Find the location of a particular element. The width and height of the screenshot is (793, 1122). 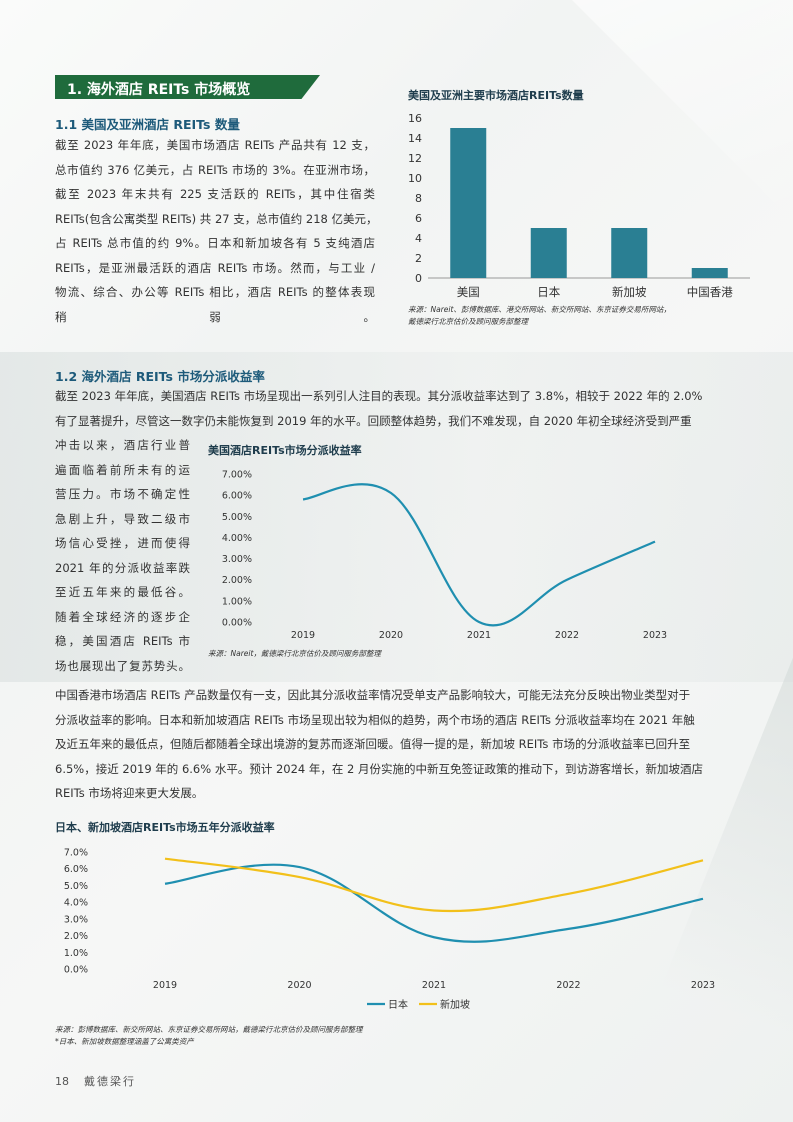

x-tick-label: 日本 is located at coordinates (548, 292).